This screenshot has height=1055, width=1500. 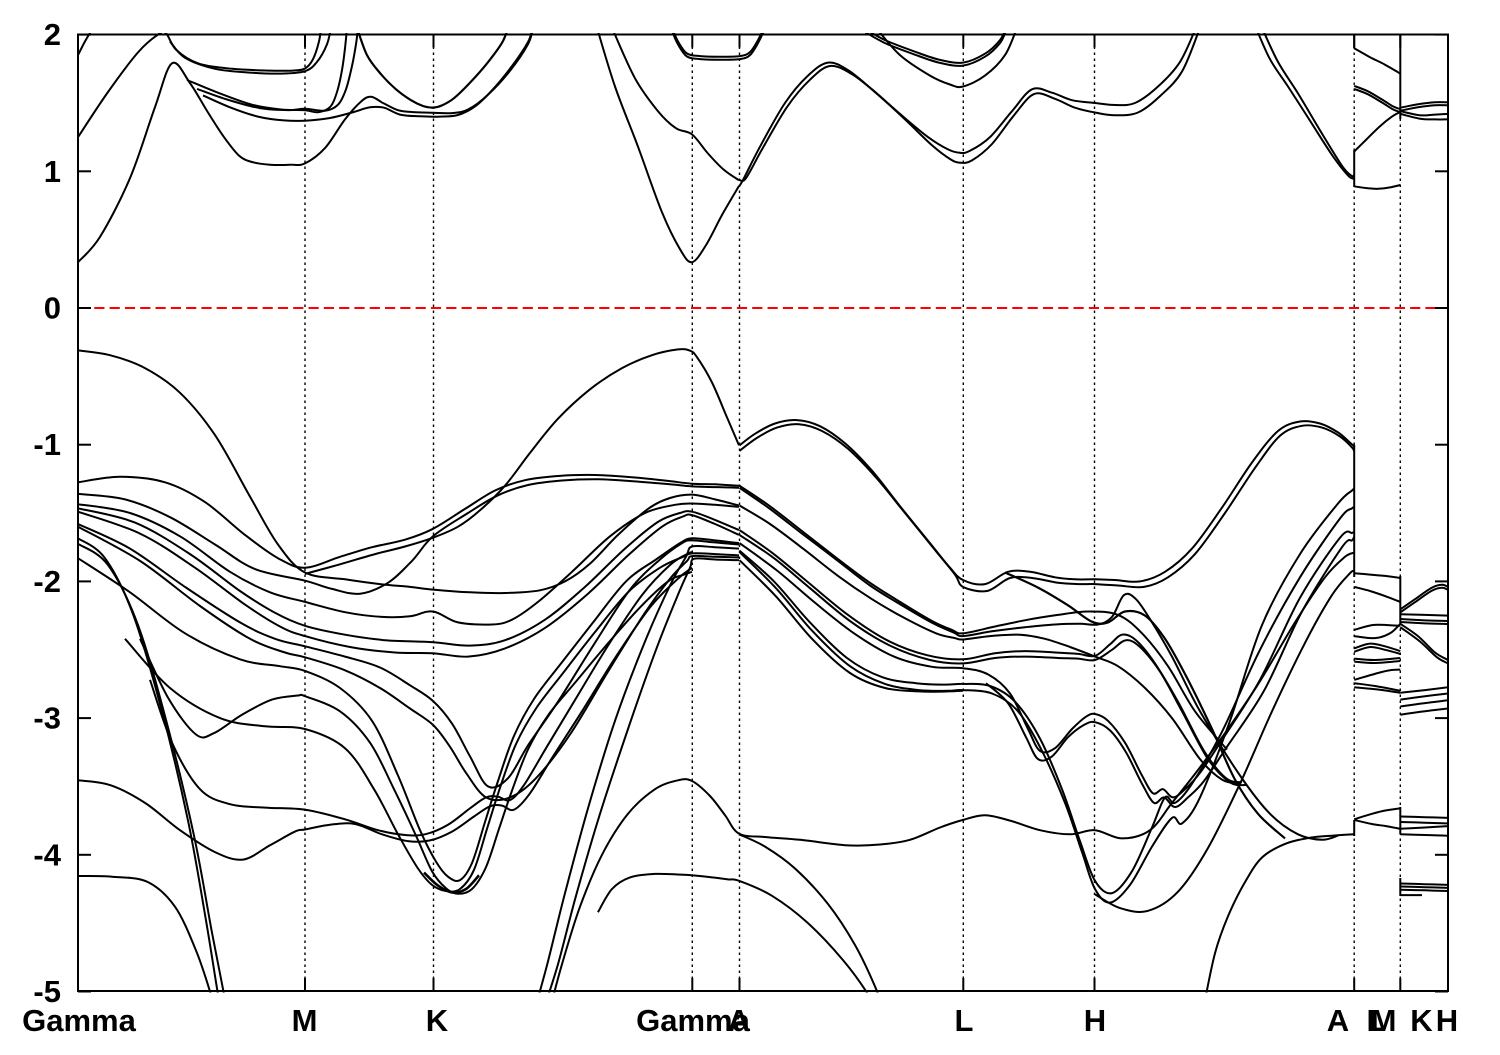 I want to click on svg-text: -4, so click(x=47, y=854).